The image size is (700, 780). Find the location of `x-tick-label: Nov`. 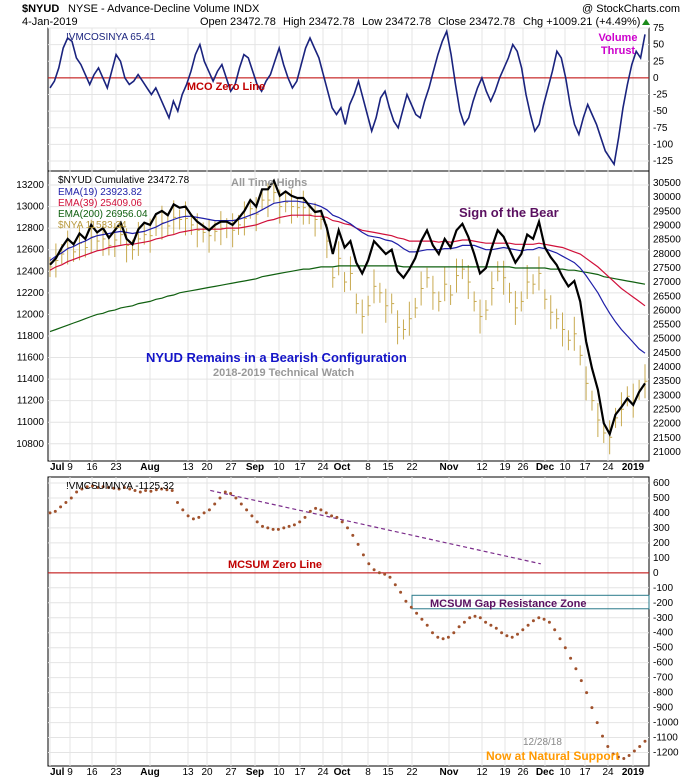

x-tick-label: Nov is located at coordinates (449, 772).